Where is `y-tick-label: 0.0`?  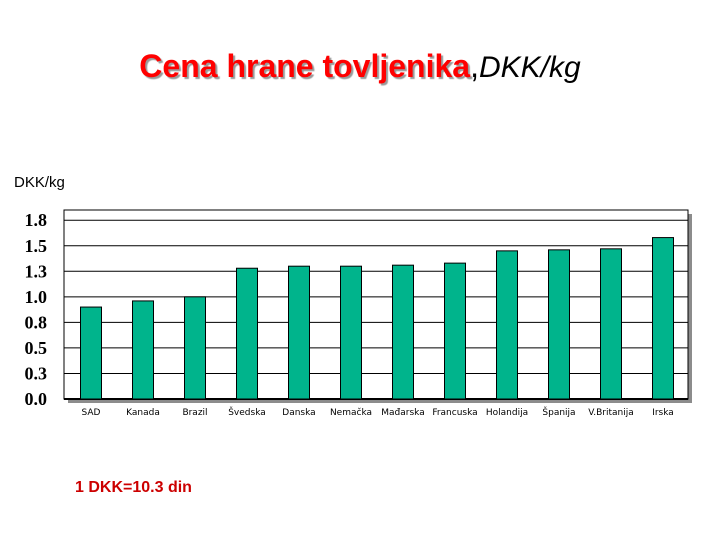
y-tick-label: 0.0 is located at coordinates (36, 399).